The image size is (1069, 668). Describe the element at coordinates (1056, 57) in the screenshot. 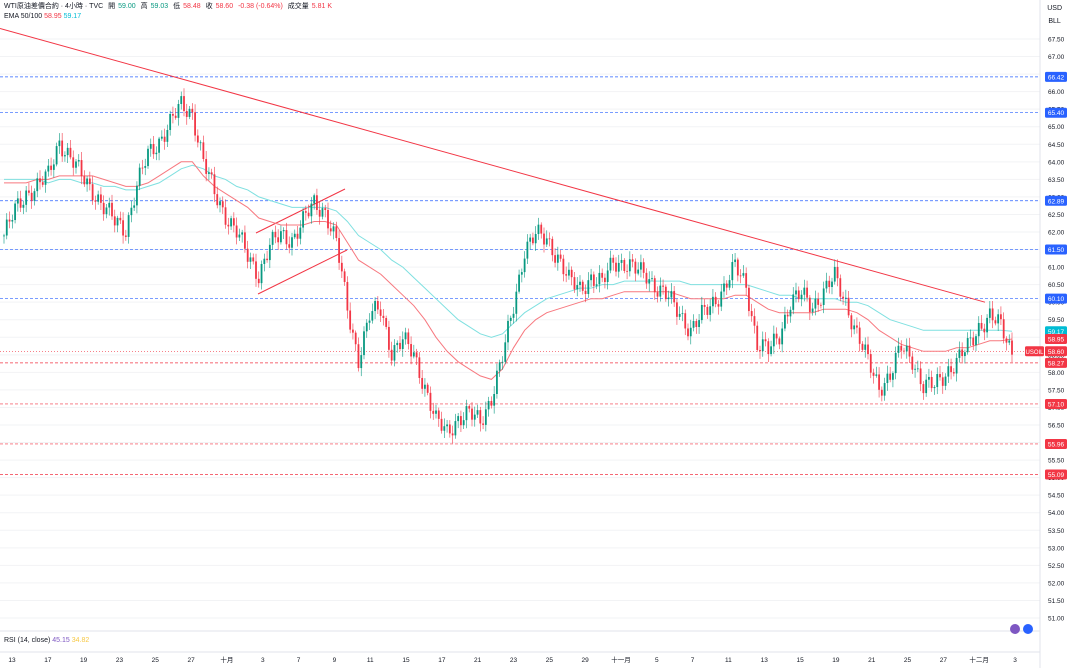

I see `y-tick-label: 67.00` at that location.